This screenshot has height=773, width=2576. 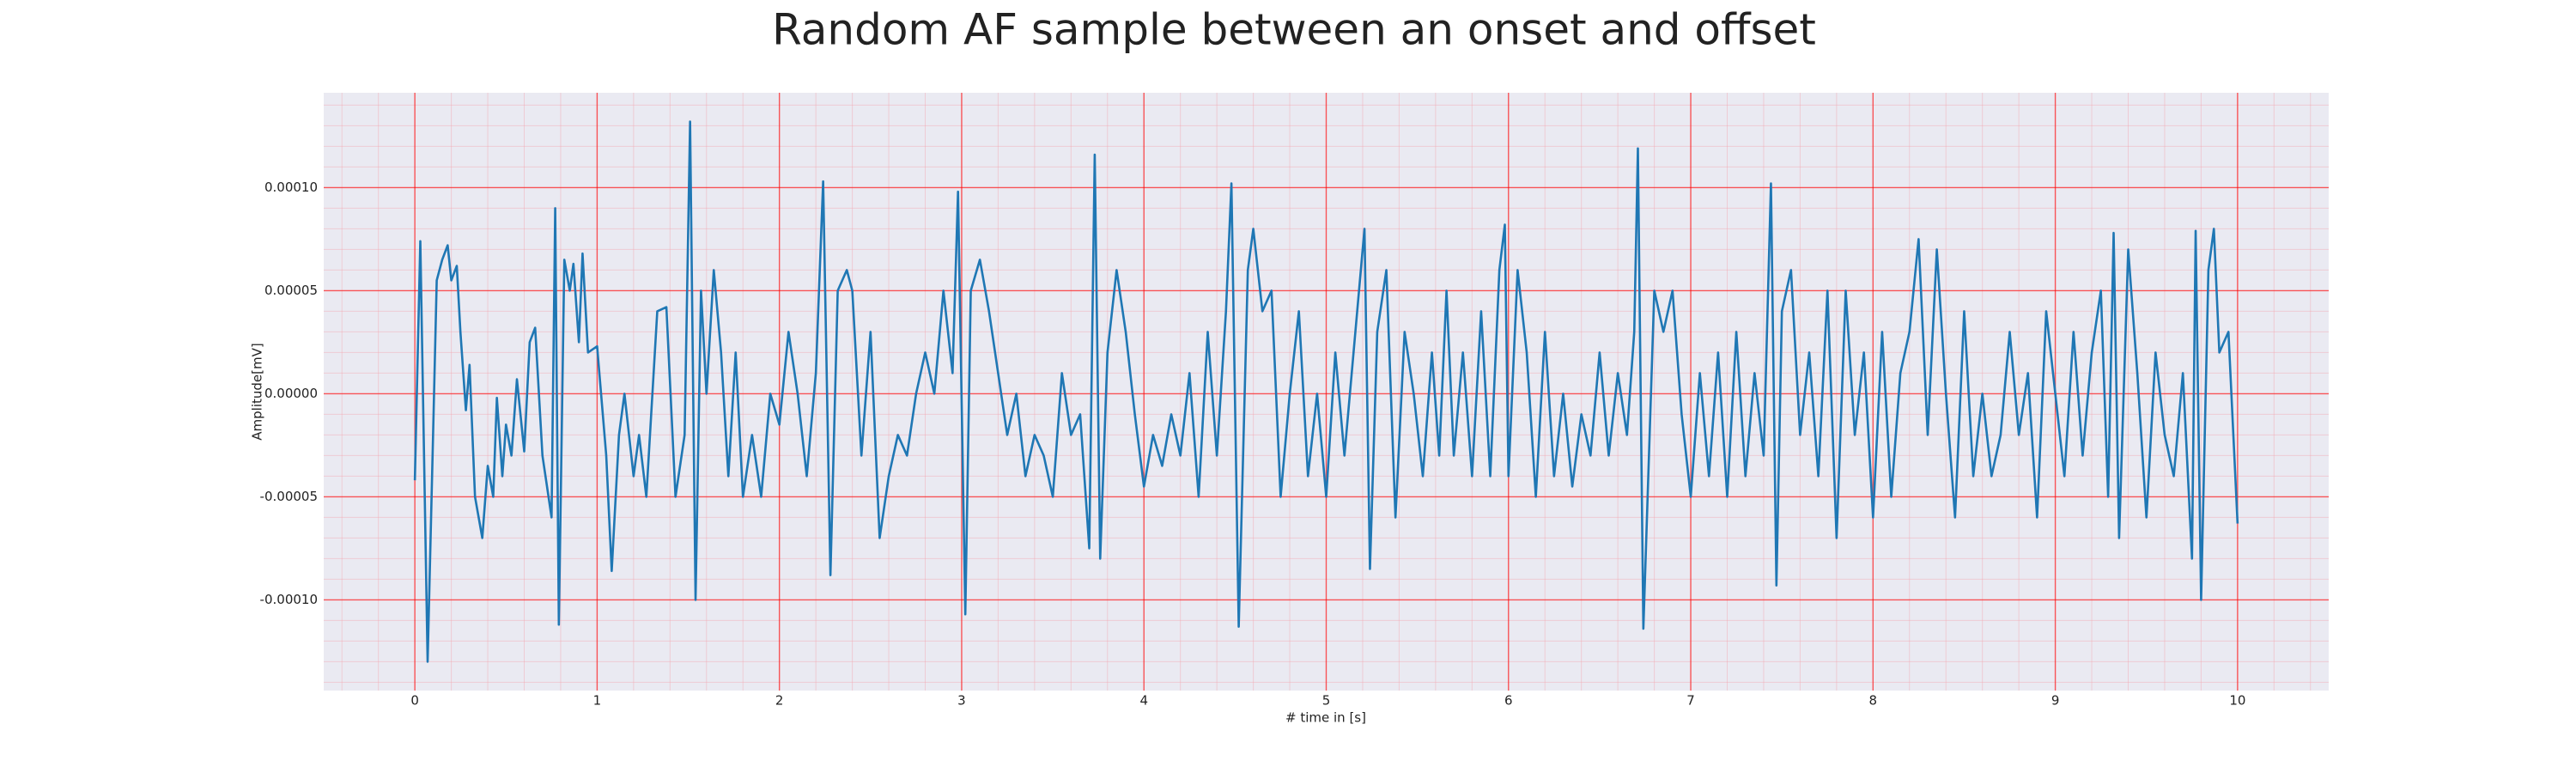 I want to click on x-tick-label: 0, so click(x=414, y=701).